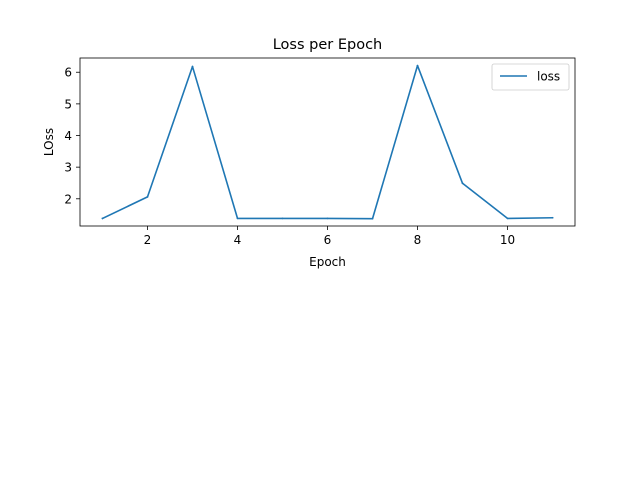 This screenshot has height=484, width=640. Describe the element at coordinates (418, 240) in the screenshot. I see `x-tick-label: 8` at that location.